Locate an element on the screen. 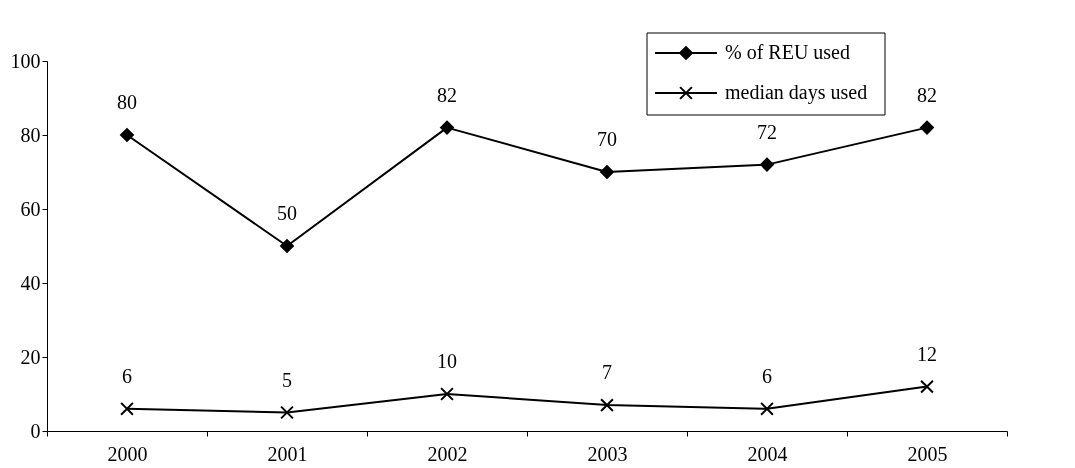 This screenshot has width=1075, height=468. data-label: 5 is located at coordinates (287, 379).